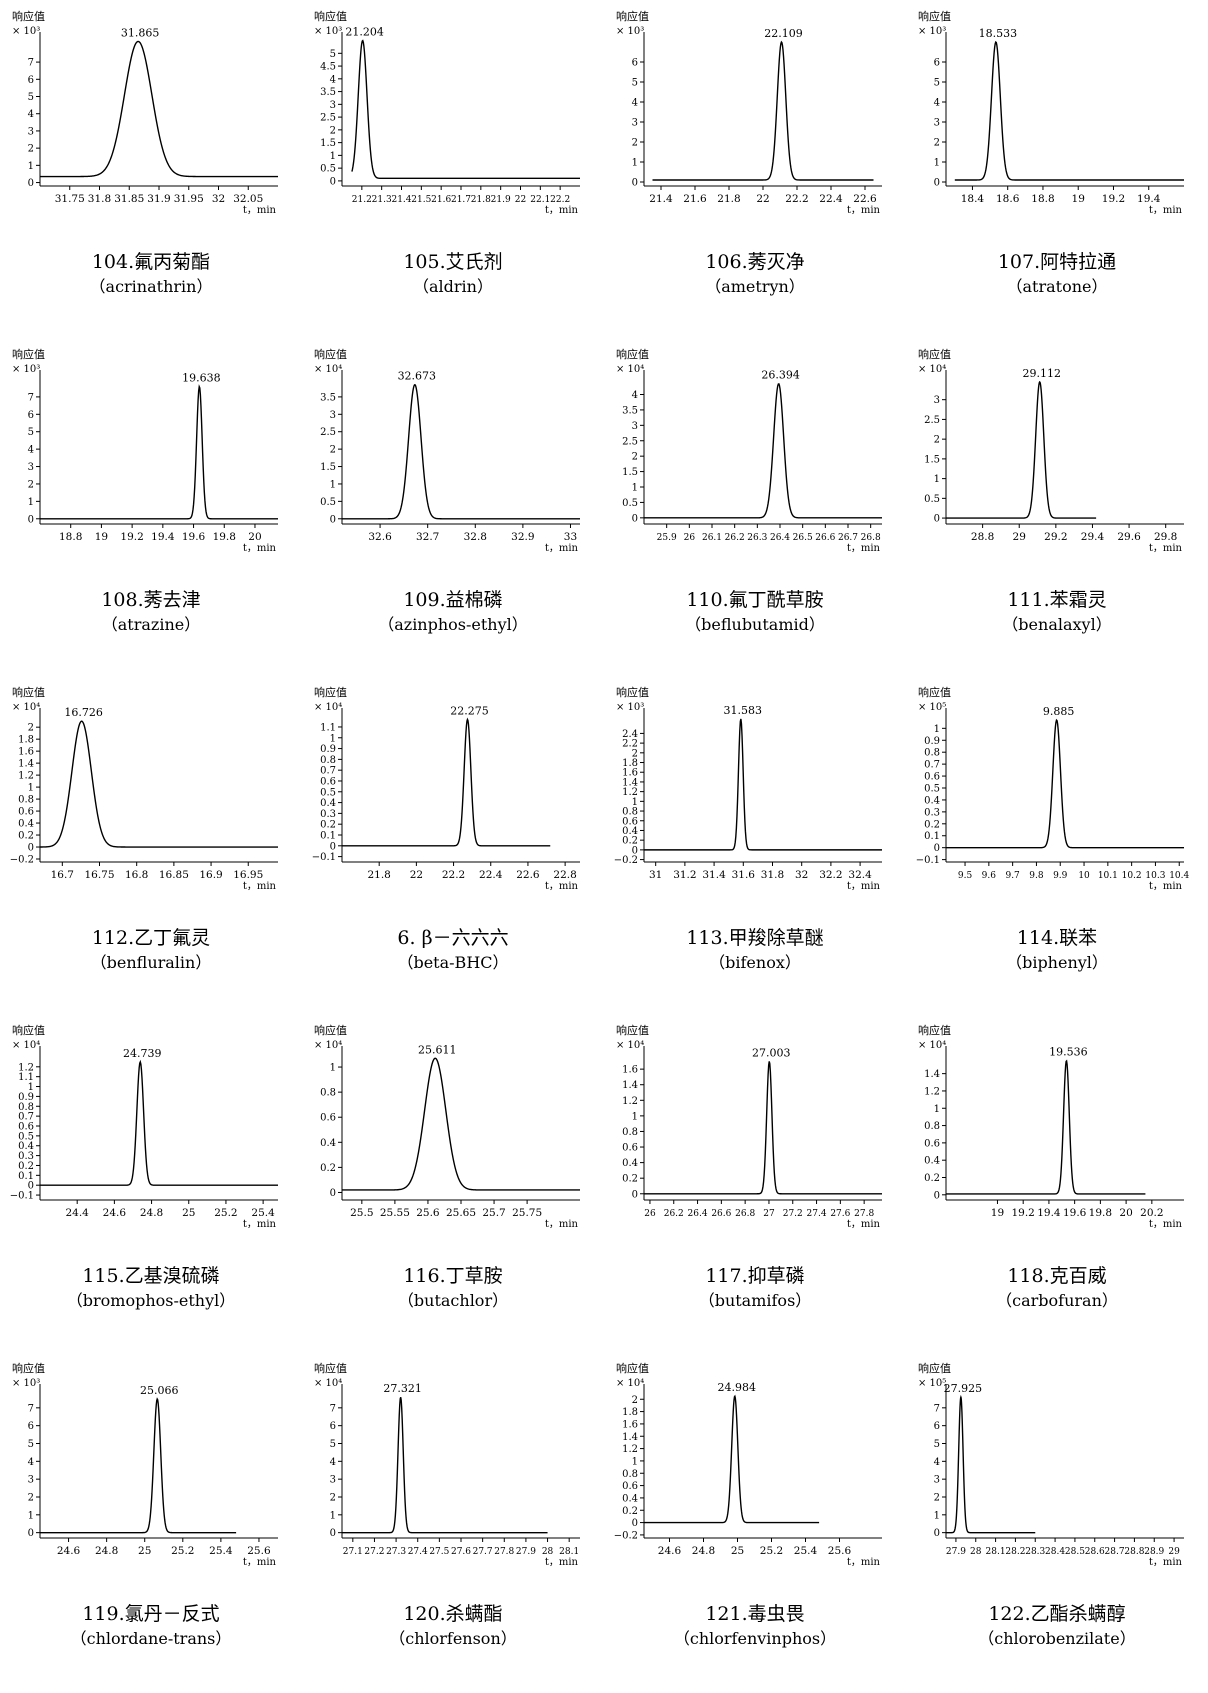  What do you see at coordinates (655, 875) in the screenshot?
I see `x-tick-label: 31` at bounding box center [655, 875].